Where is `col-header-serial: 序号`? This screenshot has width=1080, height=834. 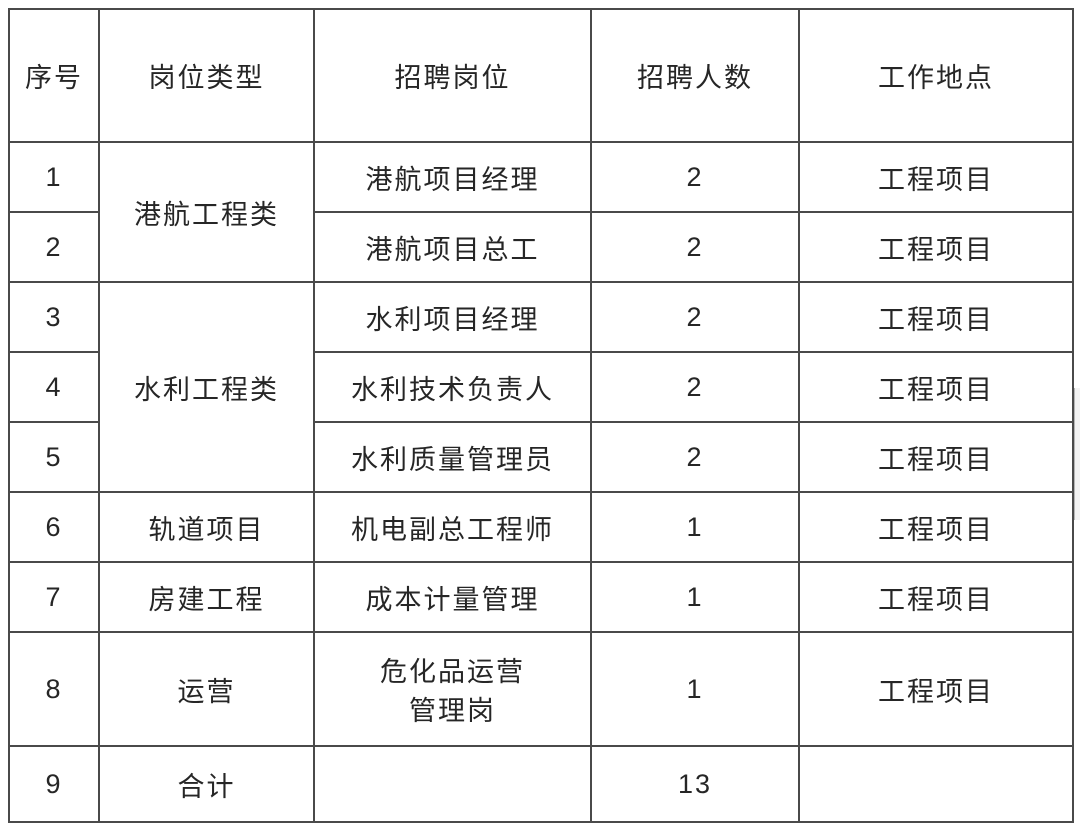
col-header-serial: 序号 is located at coordinates (54, 75).